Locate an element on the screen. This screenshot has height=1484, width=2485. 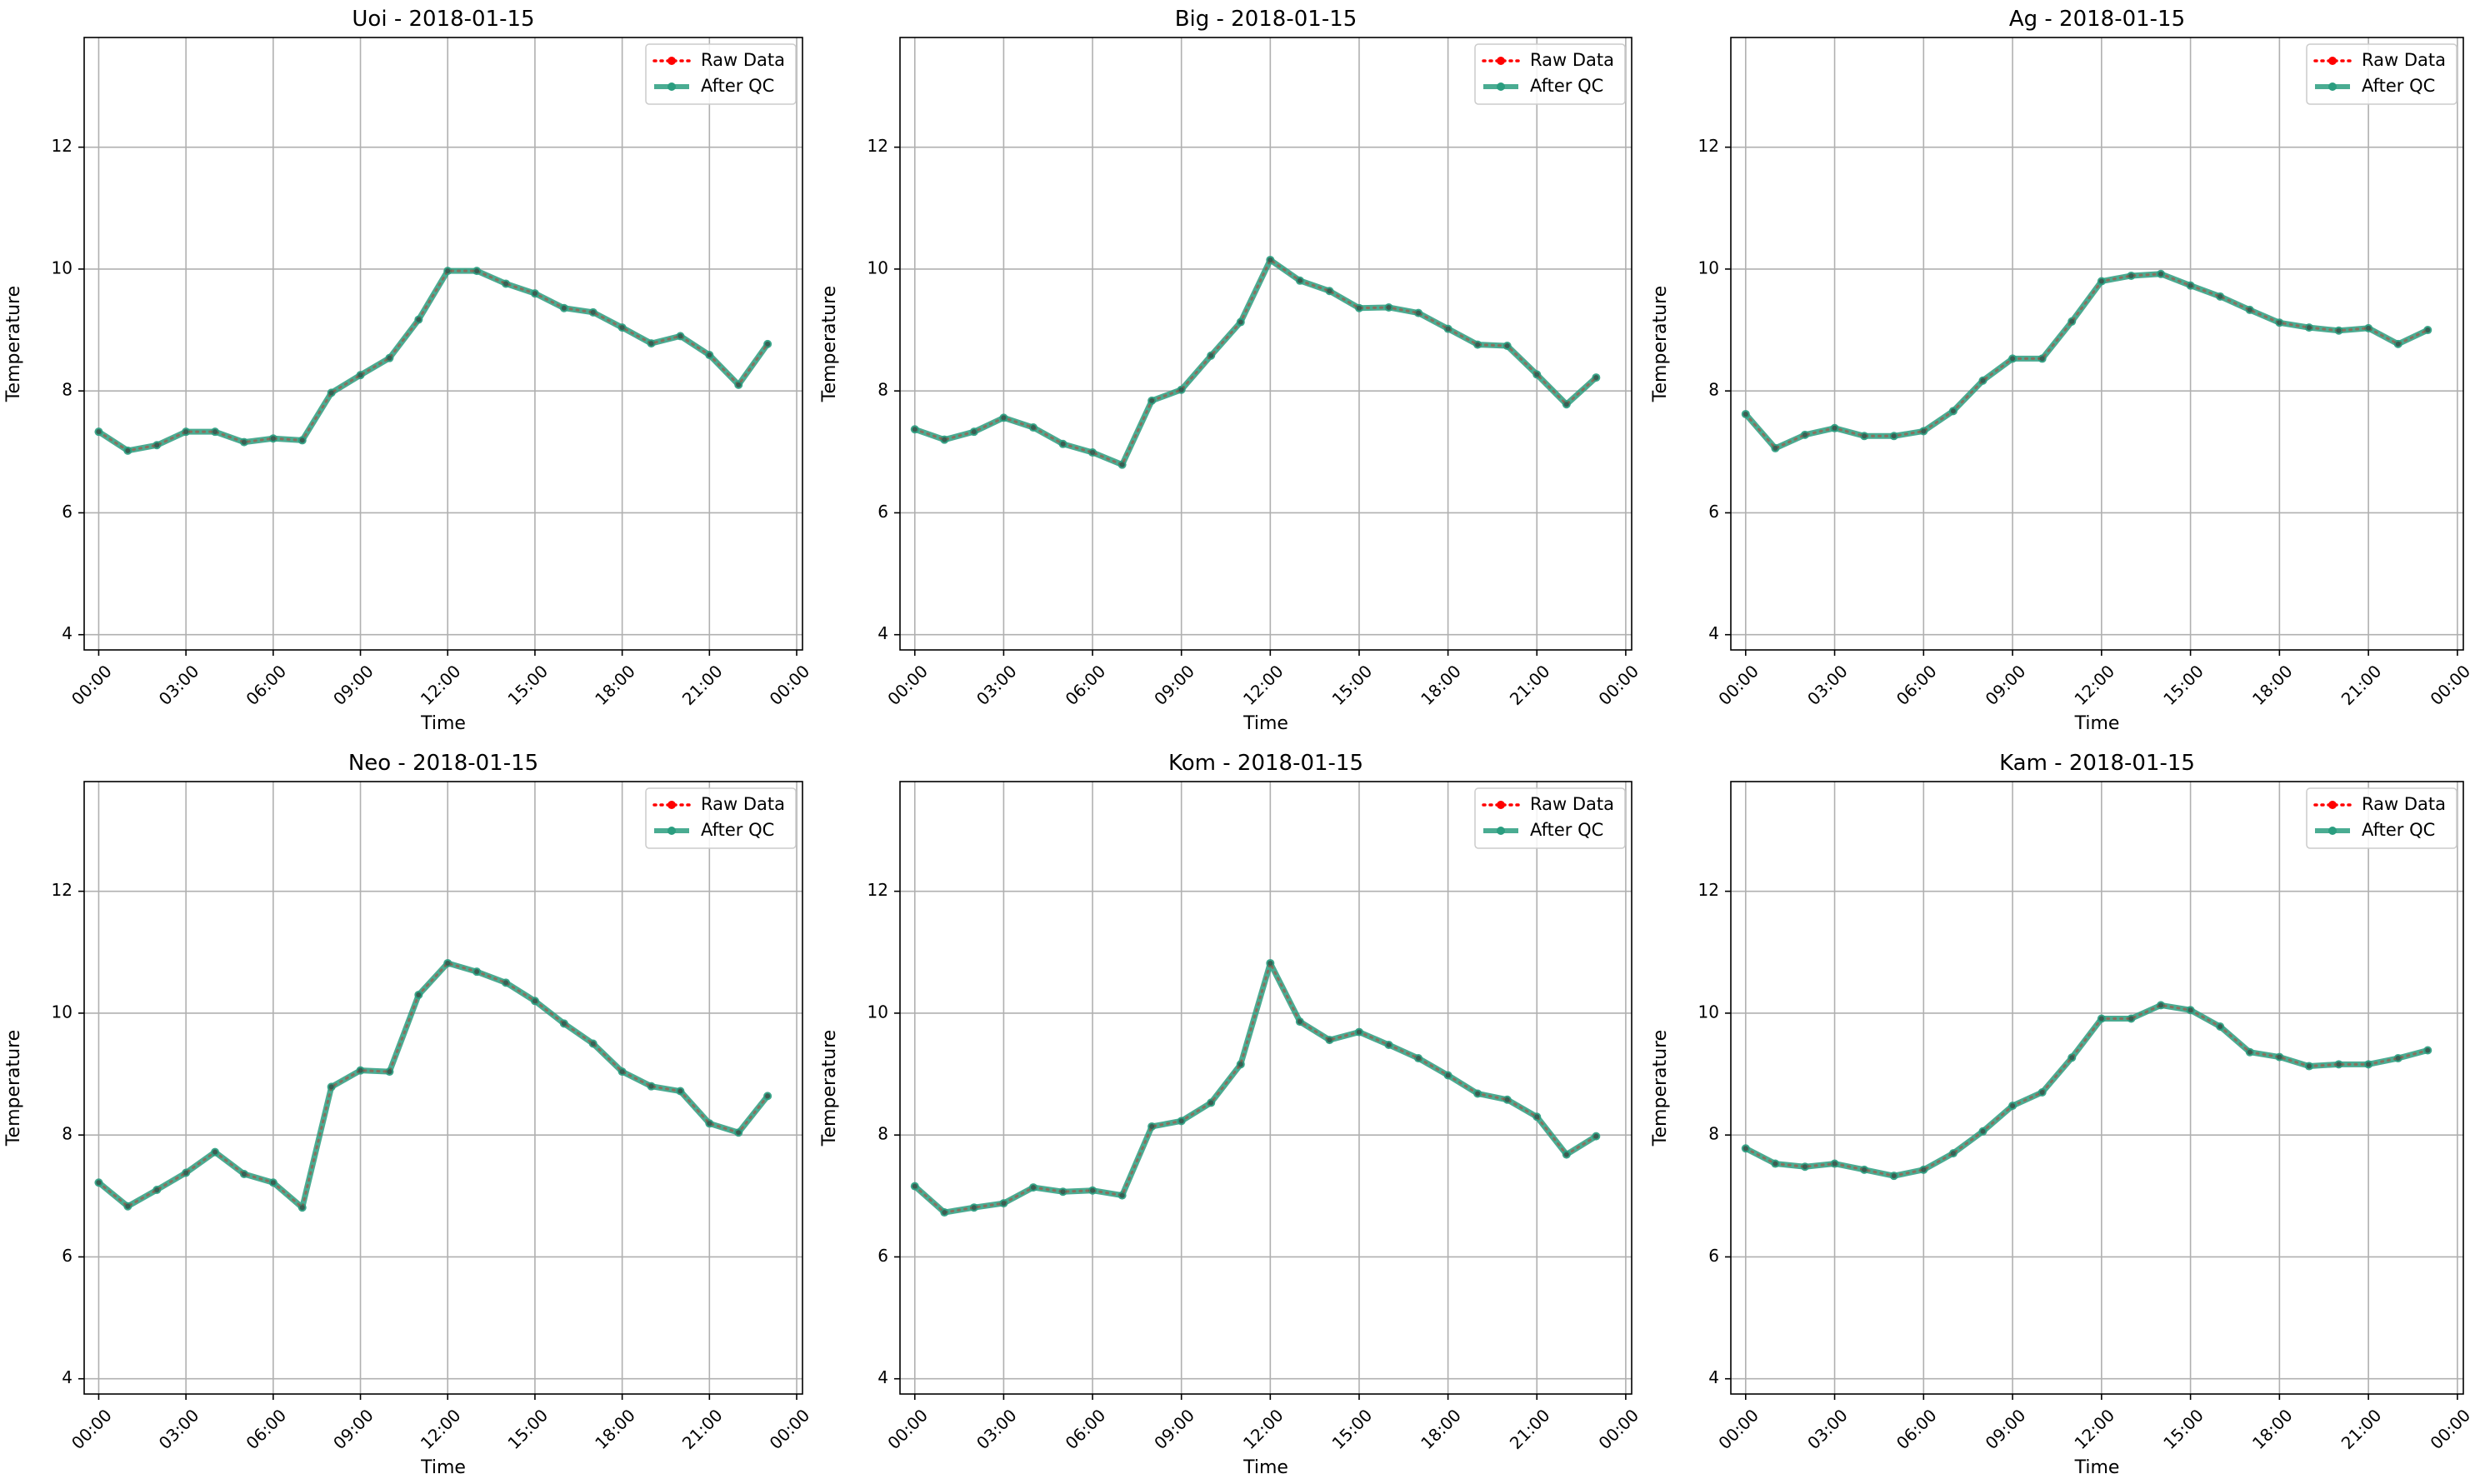
x-axis-label: Time is located at coordinates (443, 723).